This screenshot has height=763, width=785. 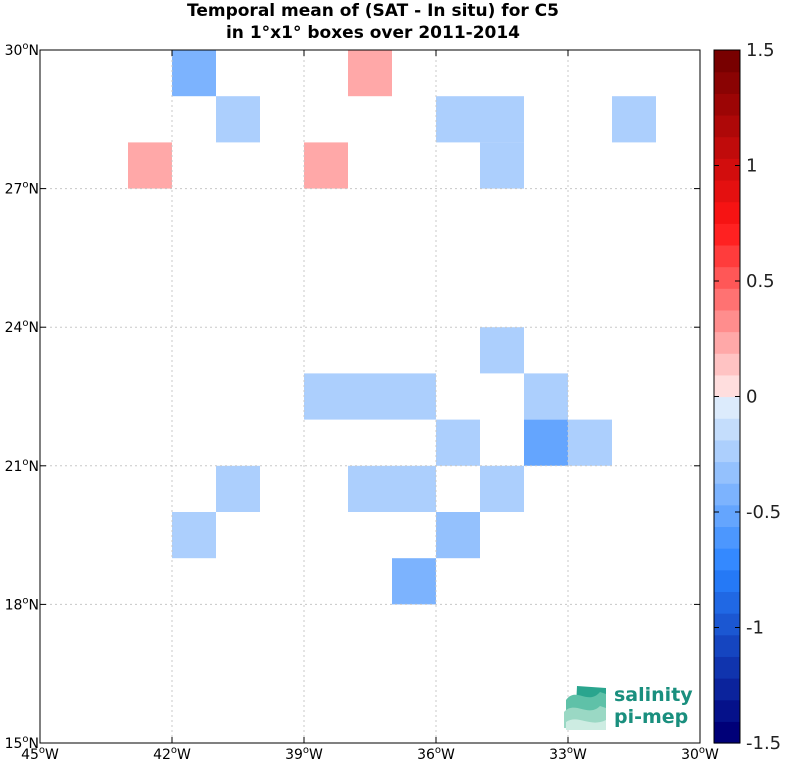 What do you see at coordinates (22, 50) in the screenshot?
I see `tick-label: 30oN` at bounding box center [22, 50].